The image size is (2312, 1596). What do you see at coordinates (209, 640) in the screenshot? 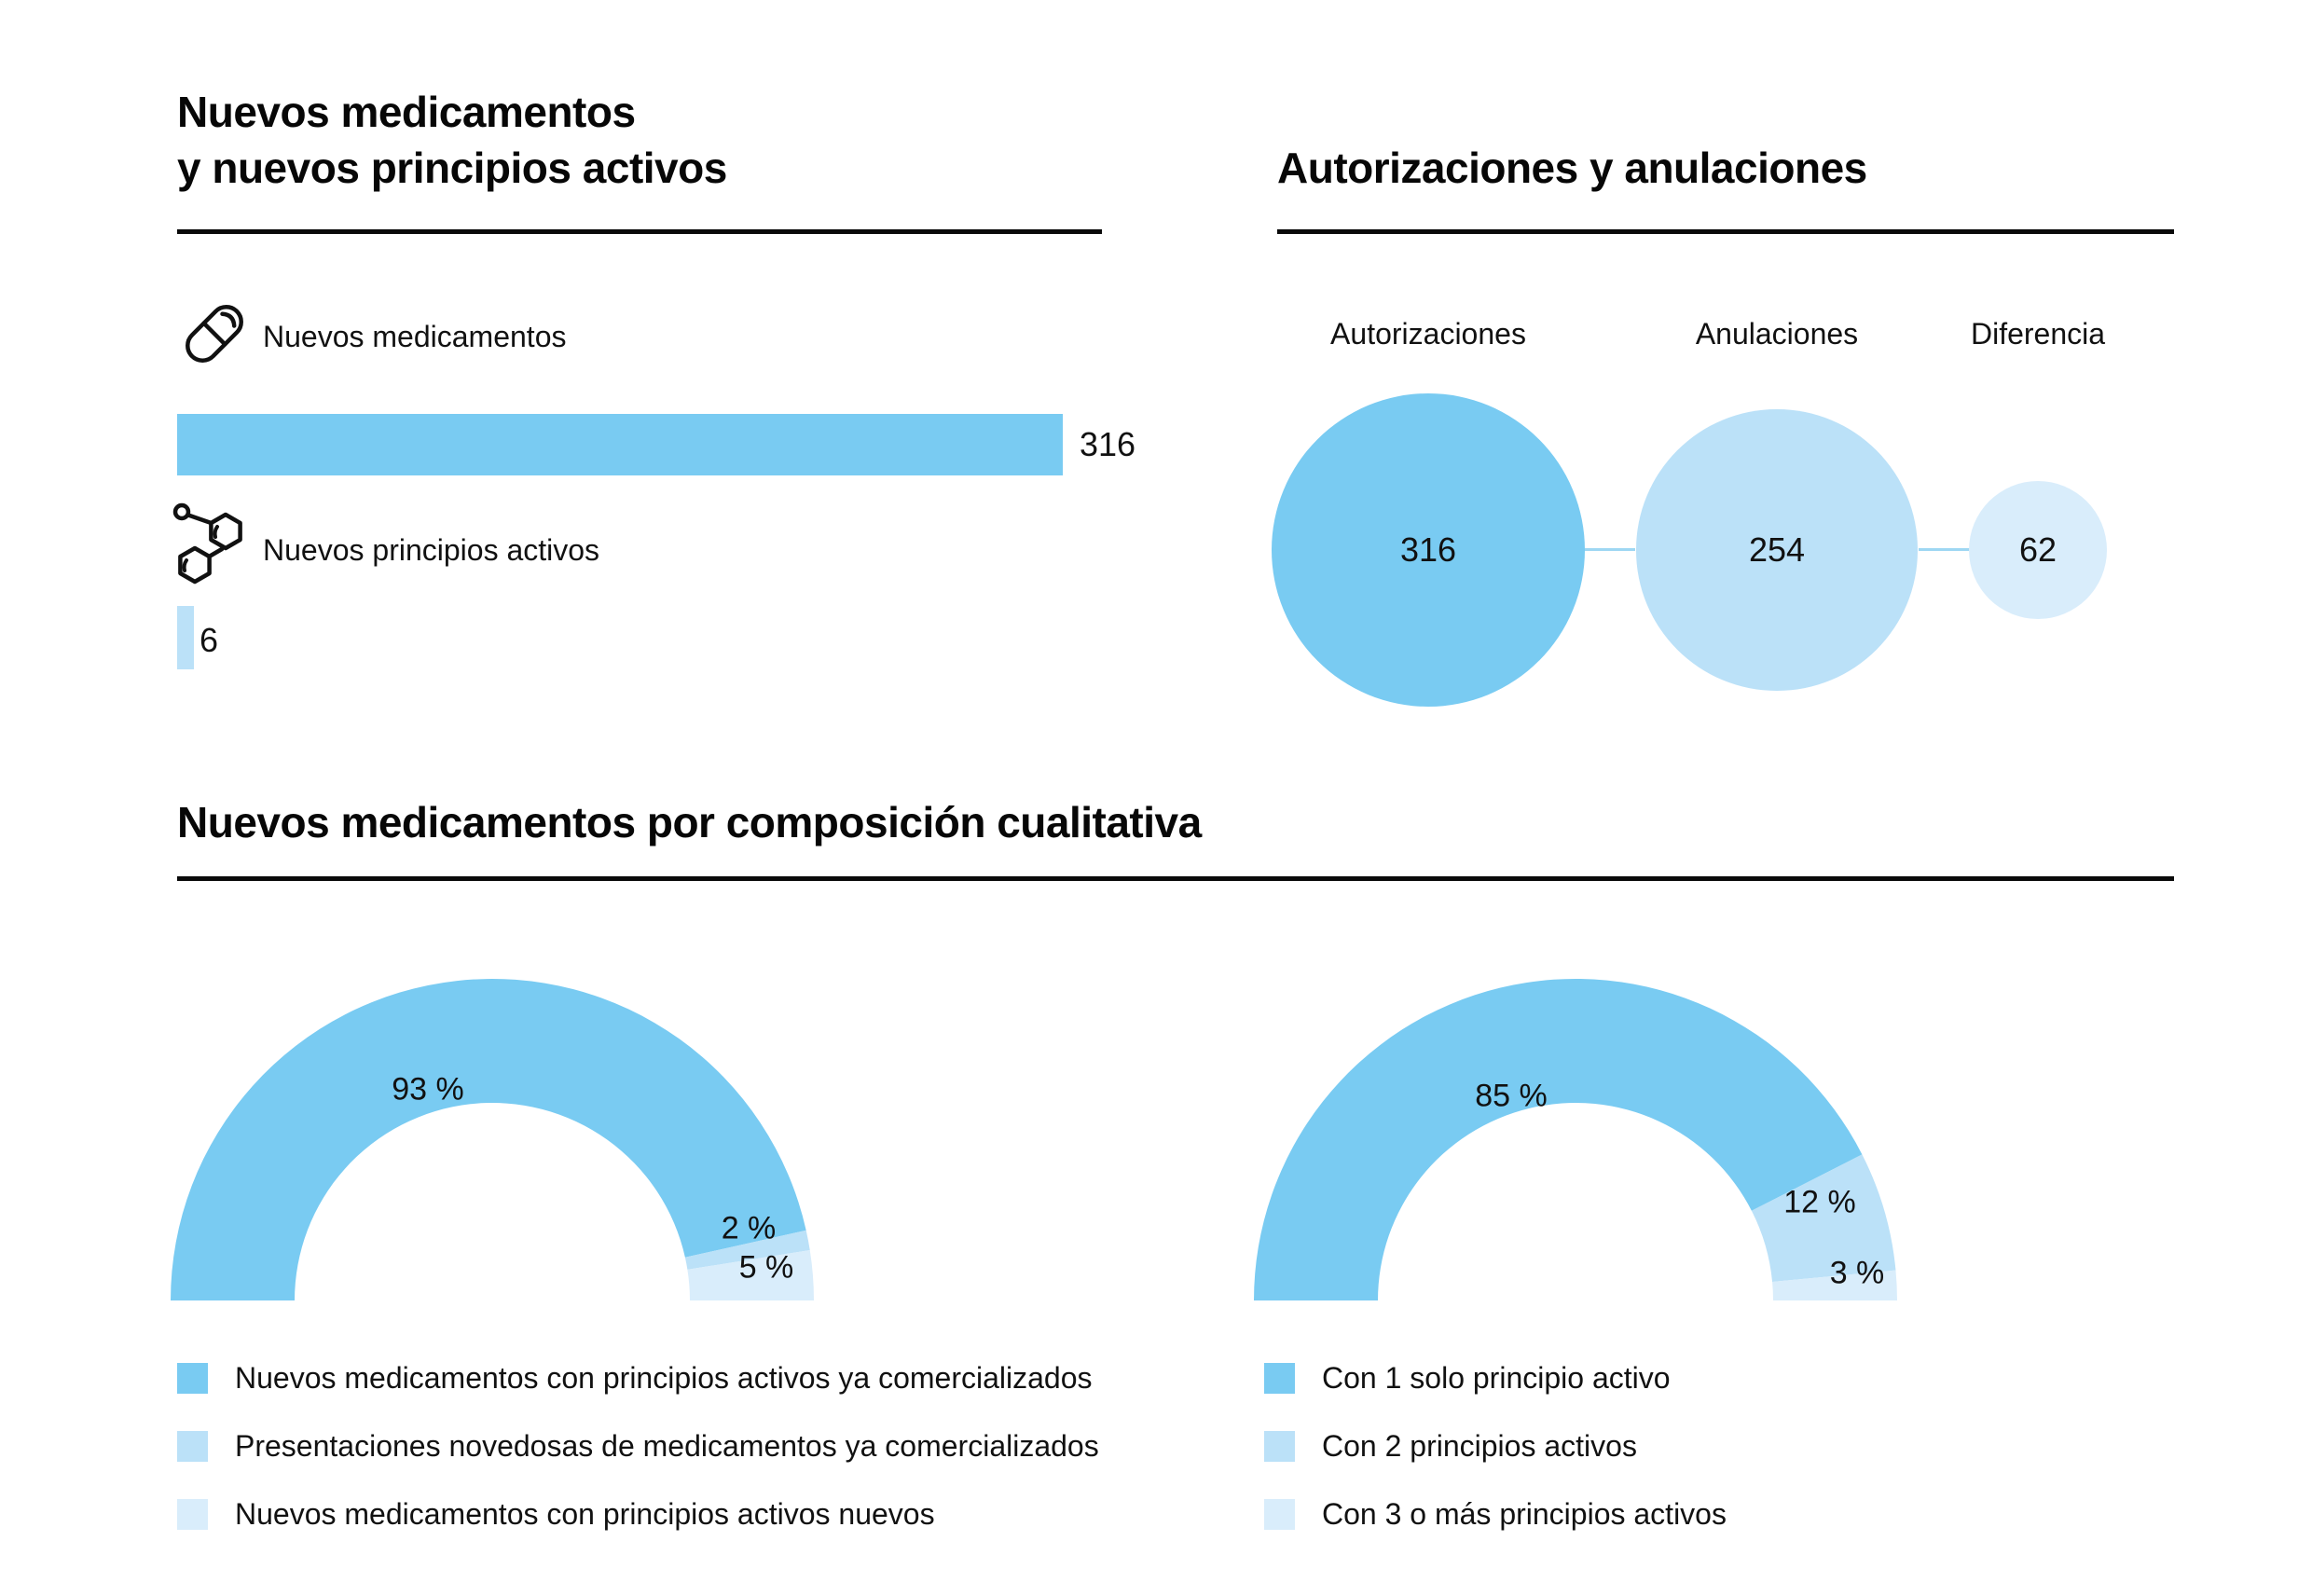
I see `bar-value: 6` at bounding box center [209, 640].